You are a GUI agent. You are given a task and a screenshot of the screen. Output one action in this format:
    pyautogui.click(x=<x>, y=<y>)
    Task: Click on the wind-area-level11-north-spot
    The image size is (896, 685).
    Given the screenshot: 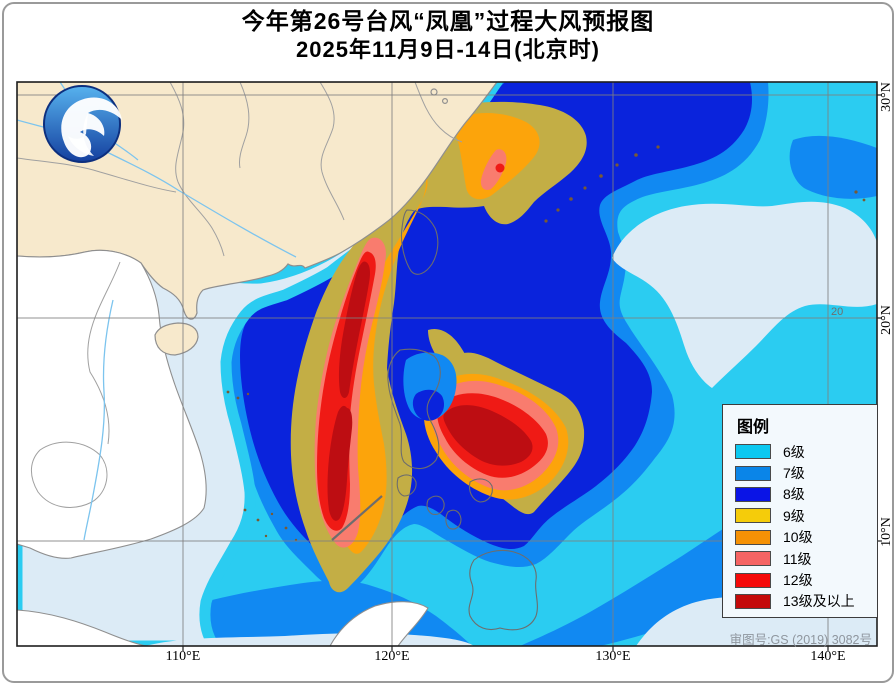 What is the action you would take?
    pyautogui.click(x=493, y=169)
    